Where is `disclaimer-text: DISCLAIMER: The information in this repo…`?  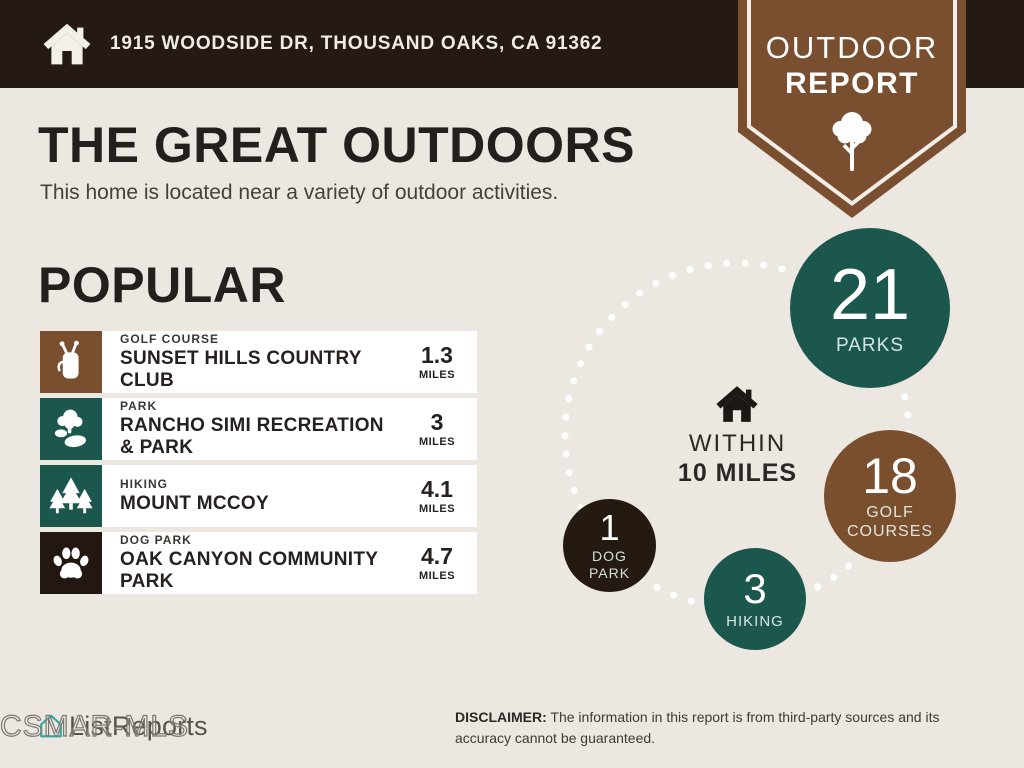
disclaimer-text: DISCLAIMER: The information in this repo… is located at coordinates (721, 728).